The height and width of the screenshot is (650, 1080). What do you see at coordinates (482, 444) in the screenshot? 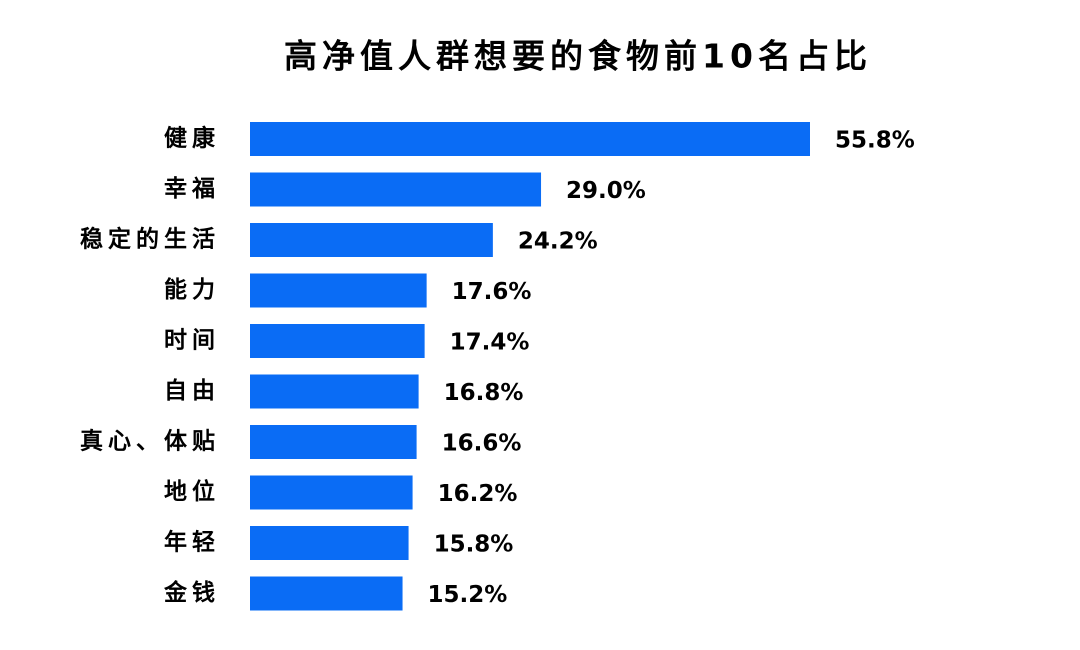
I see `value-label: 16.6%` at bounding box center [482, 444].